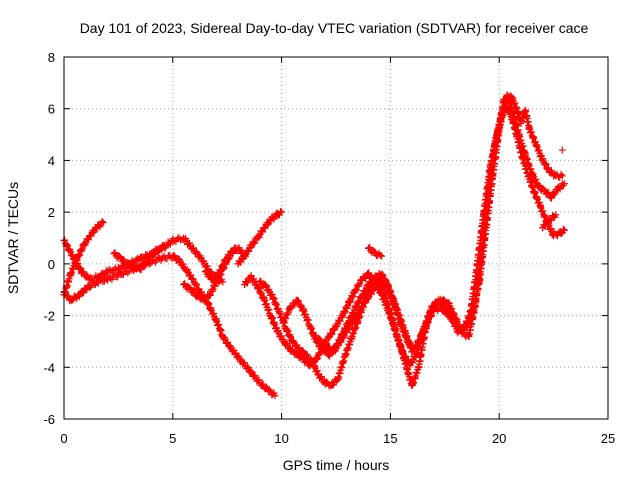 The image size is (640, 480). I want to click on y-tick-label: -6, so click(49, 419).